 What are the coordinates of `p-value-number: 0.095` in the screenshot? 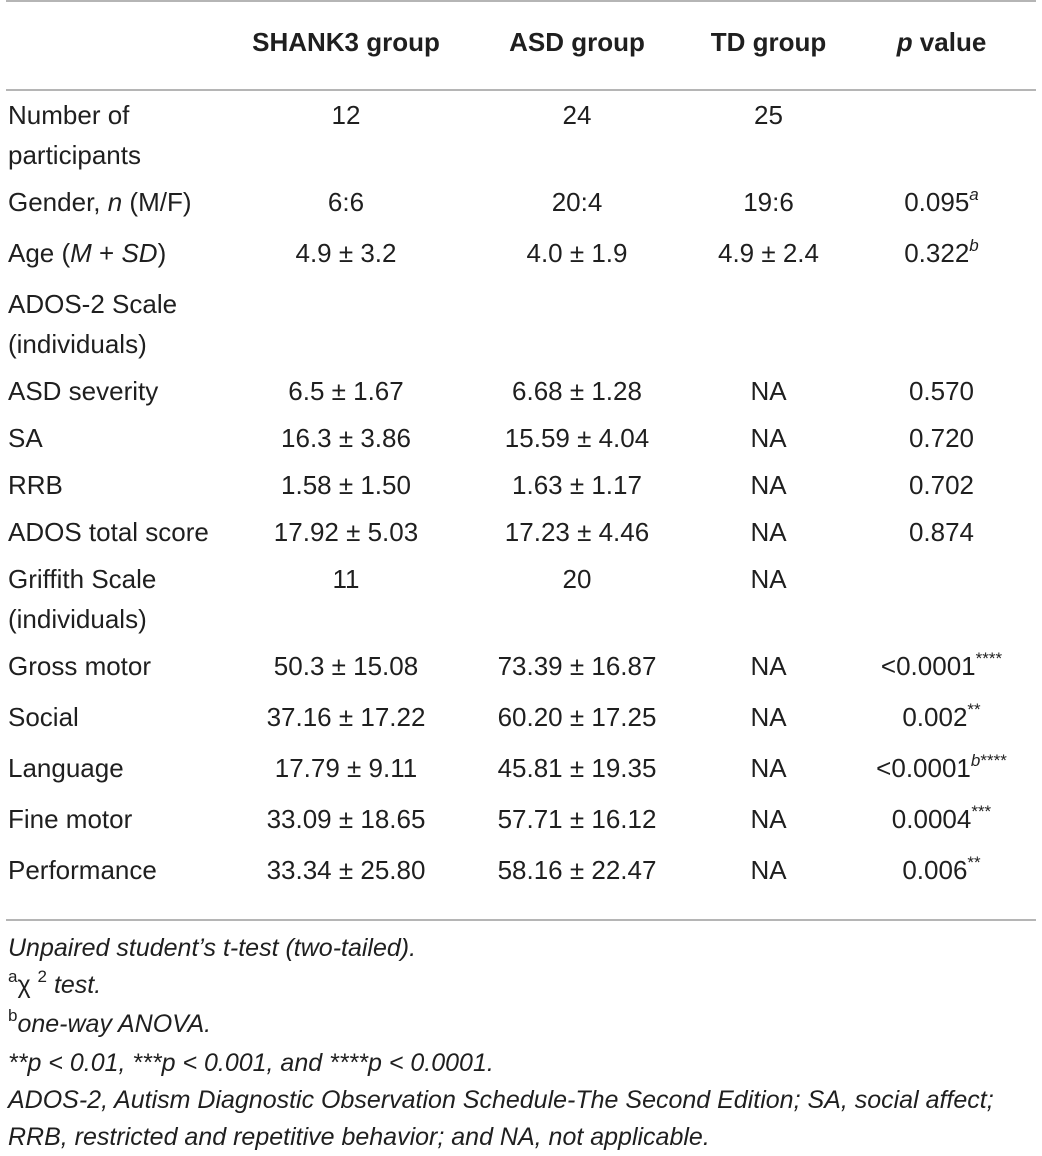 It's located at (937, 202).